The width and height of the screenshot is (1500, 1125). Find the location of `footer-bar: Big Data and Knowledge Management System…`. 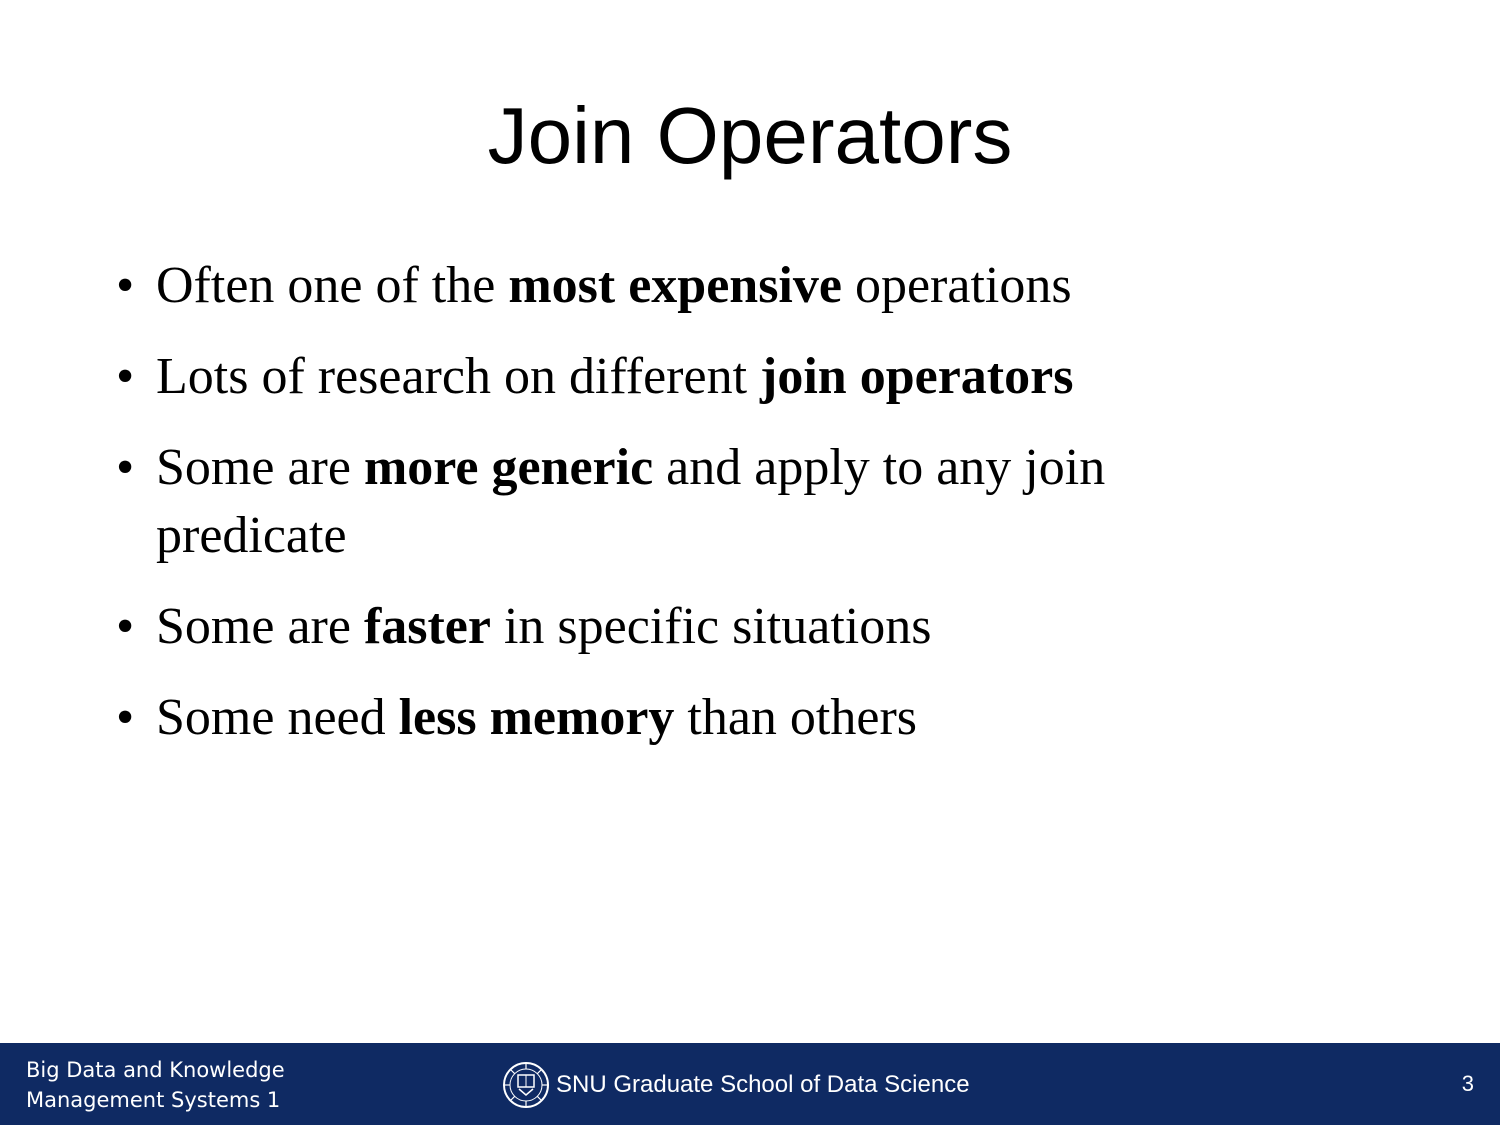

footer-bar: Big Data and Knowledge Management System… is located at coordinates (750, 1084).